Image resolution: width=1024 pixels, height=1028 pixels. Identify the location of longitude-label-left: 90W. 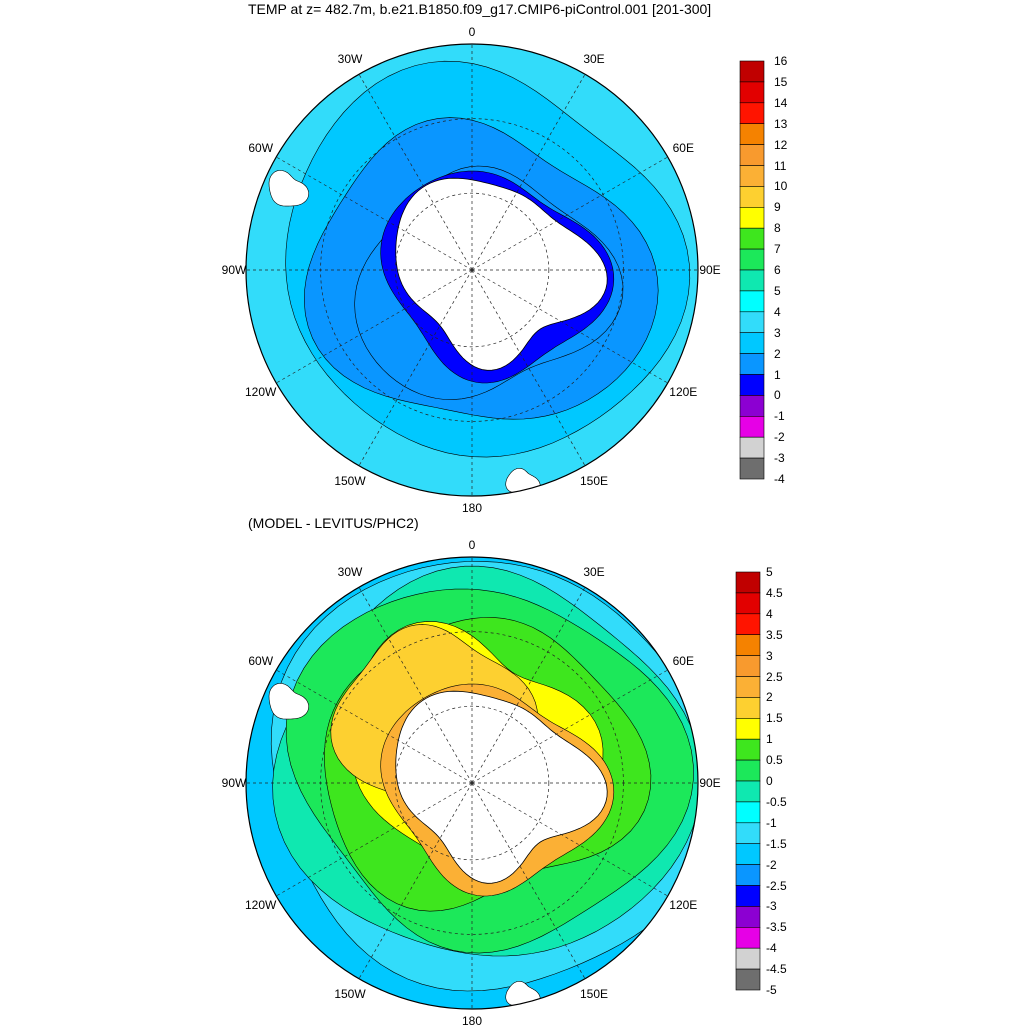
(234, 270).